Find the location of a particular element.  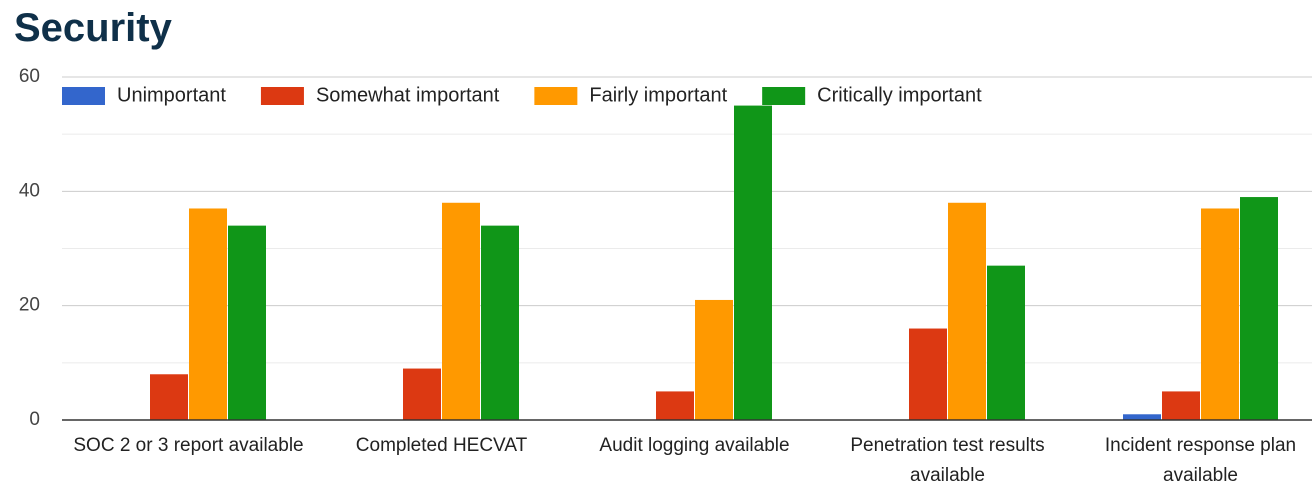

x-tick-label: SOC 2 or 3 report available is located at coordinates (188, 445).